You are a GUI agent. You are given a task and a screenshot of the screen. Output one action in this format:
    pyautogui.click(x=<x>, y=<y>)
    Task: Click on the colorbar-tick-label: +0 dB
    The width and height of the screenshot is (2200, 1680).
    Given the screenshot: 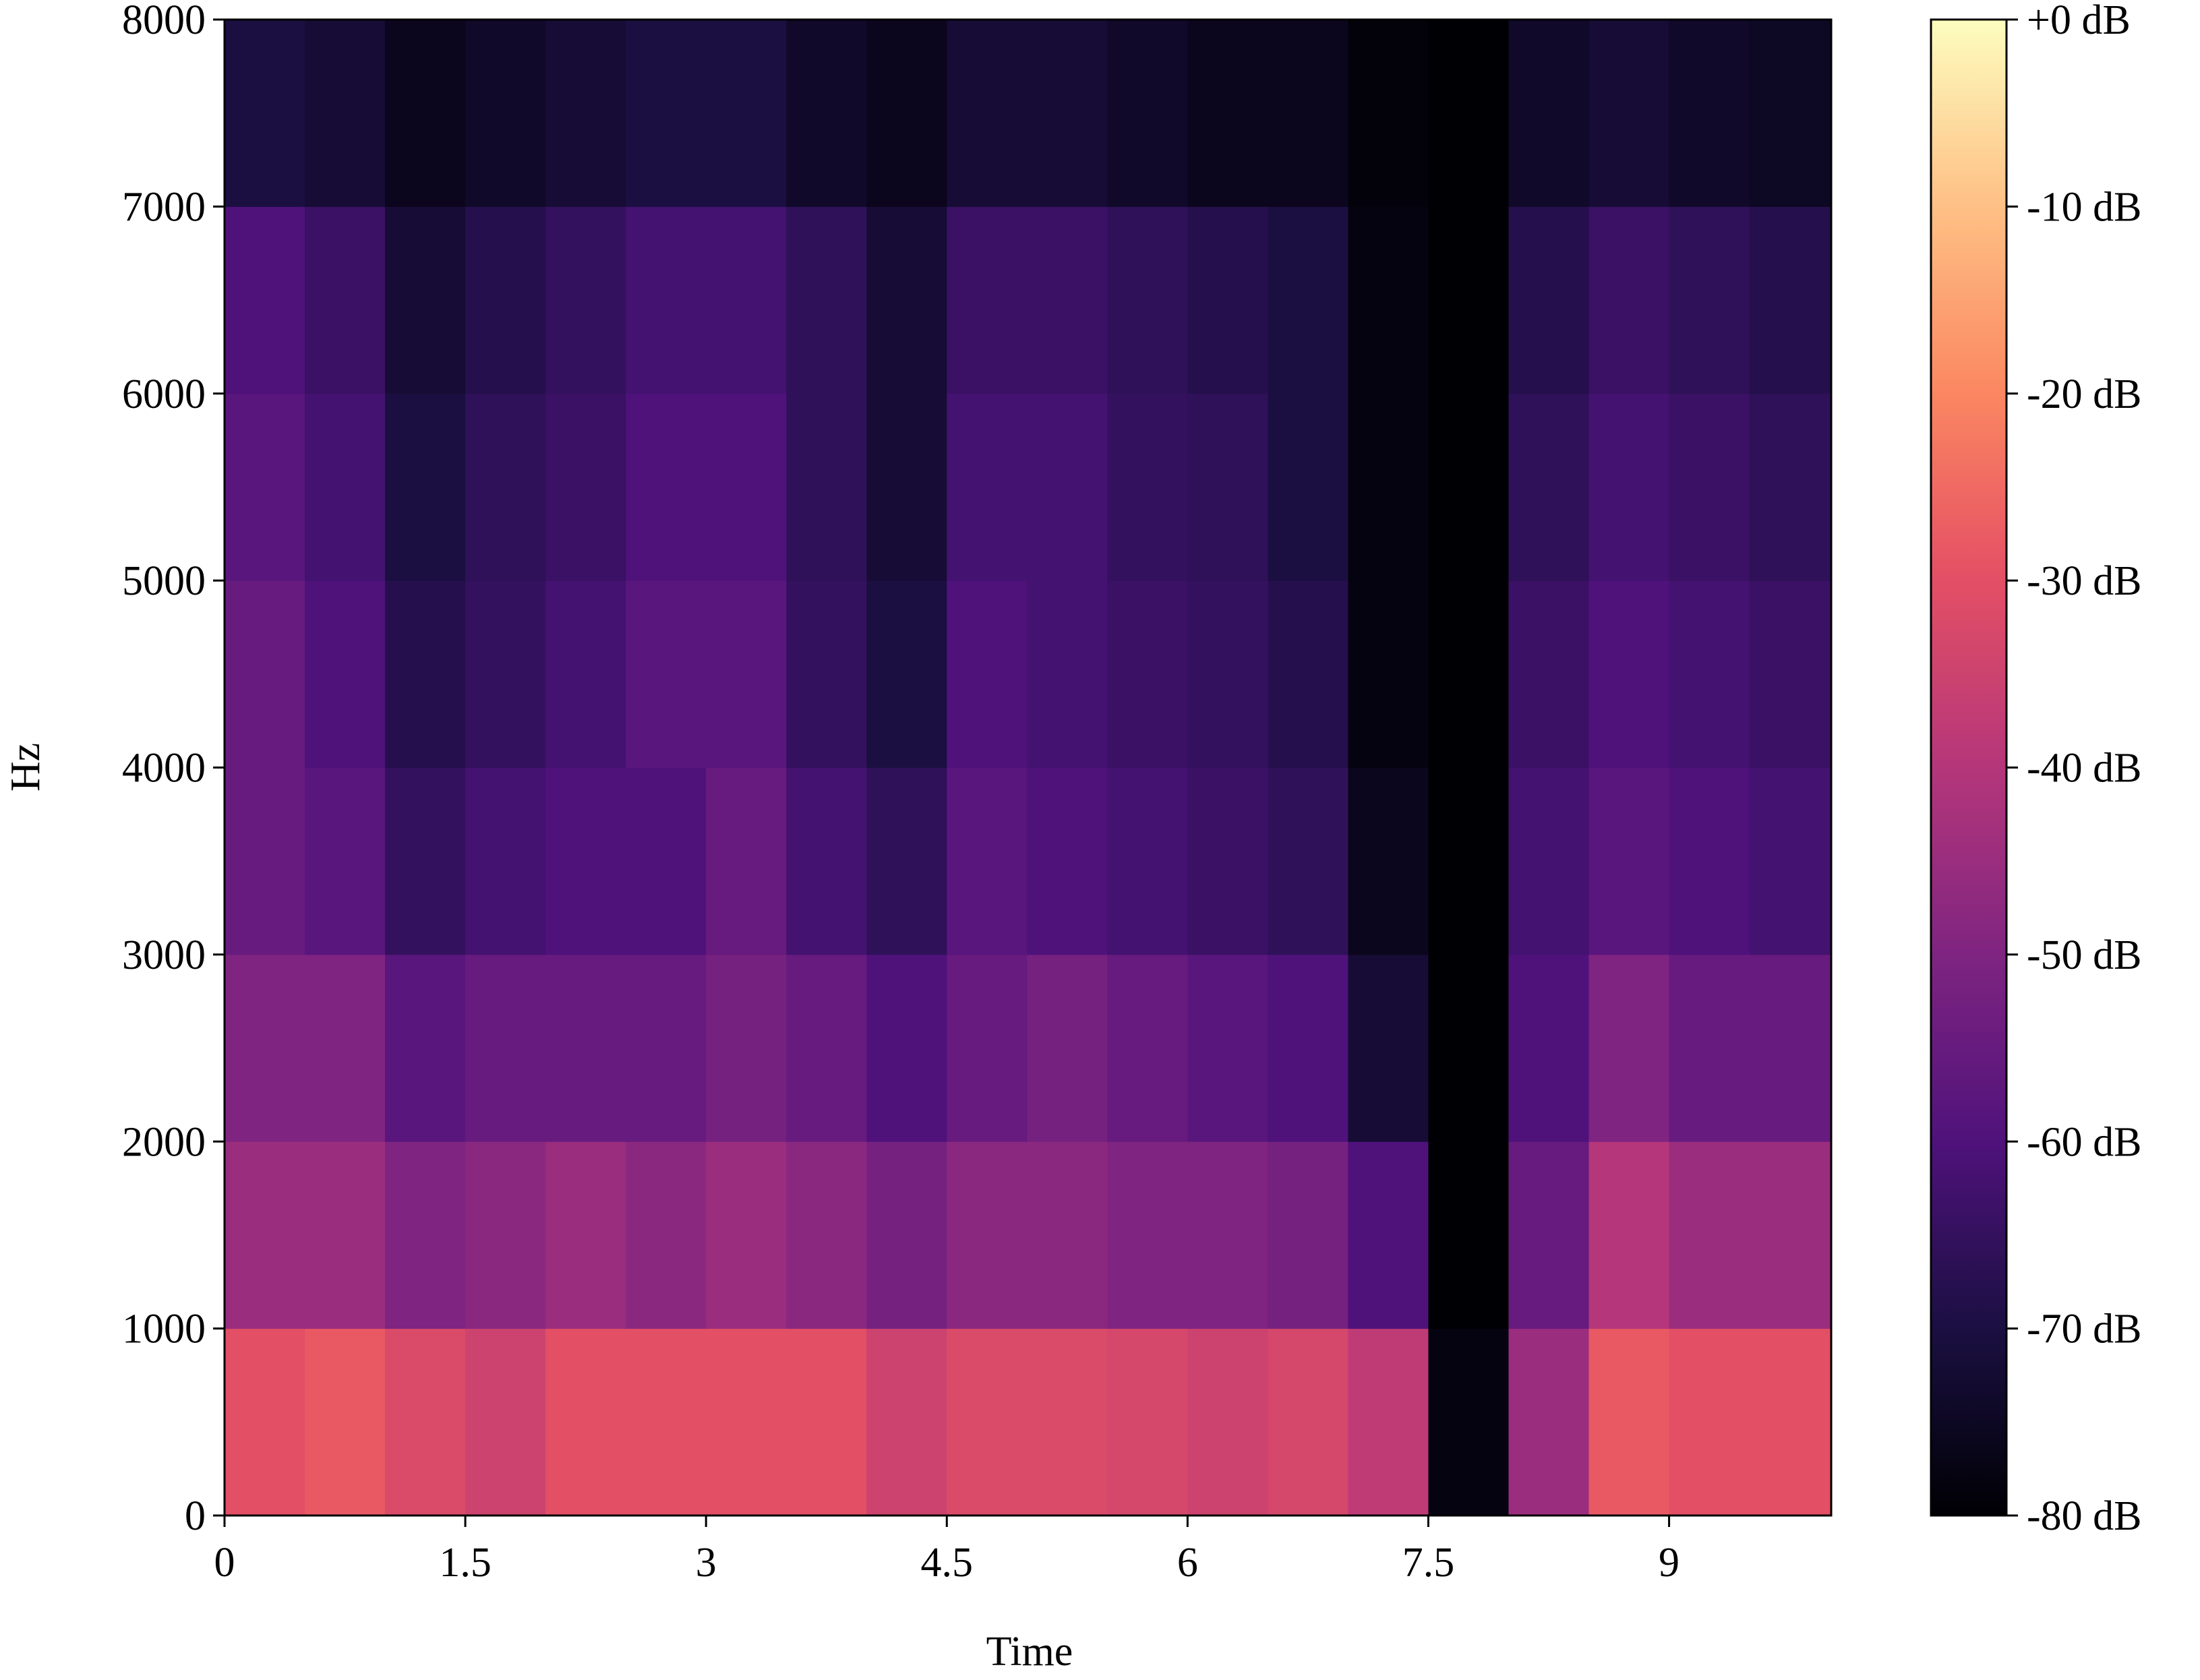 What is the action you would take?
    pyautogui.click(x=2079, y=21)
    